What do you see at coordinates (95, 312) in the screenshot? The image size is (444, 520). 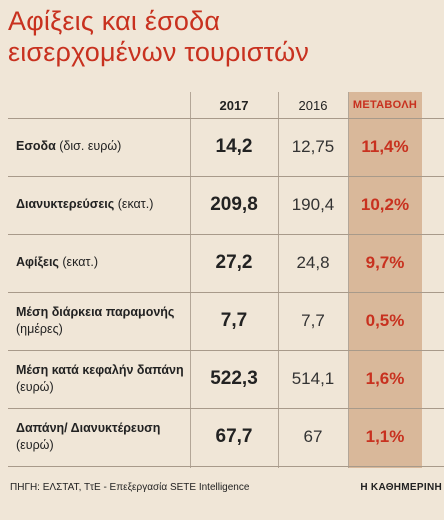 I see `row-label-name: Μέση διάρκεια παραμονής` at bounding box center [95, 312].